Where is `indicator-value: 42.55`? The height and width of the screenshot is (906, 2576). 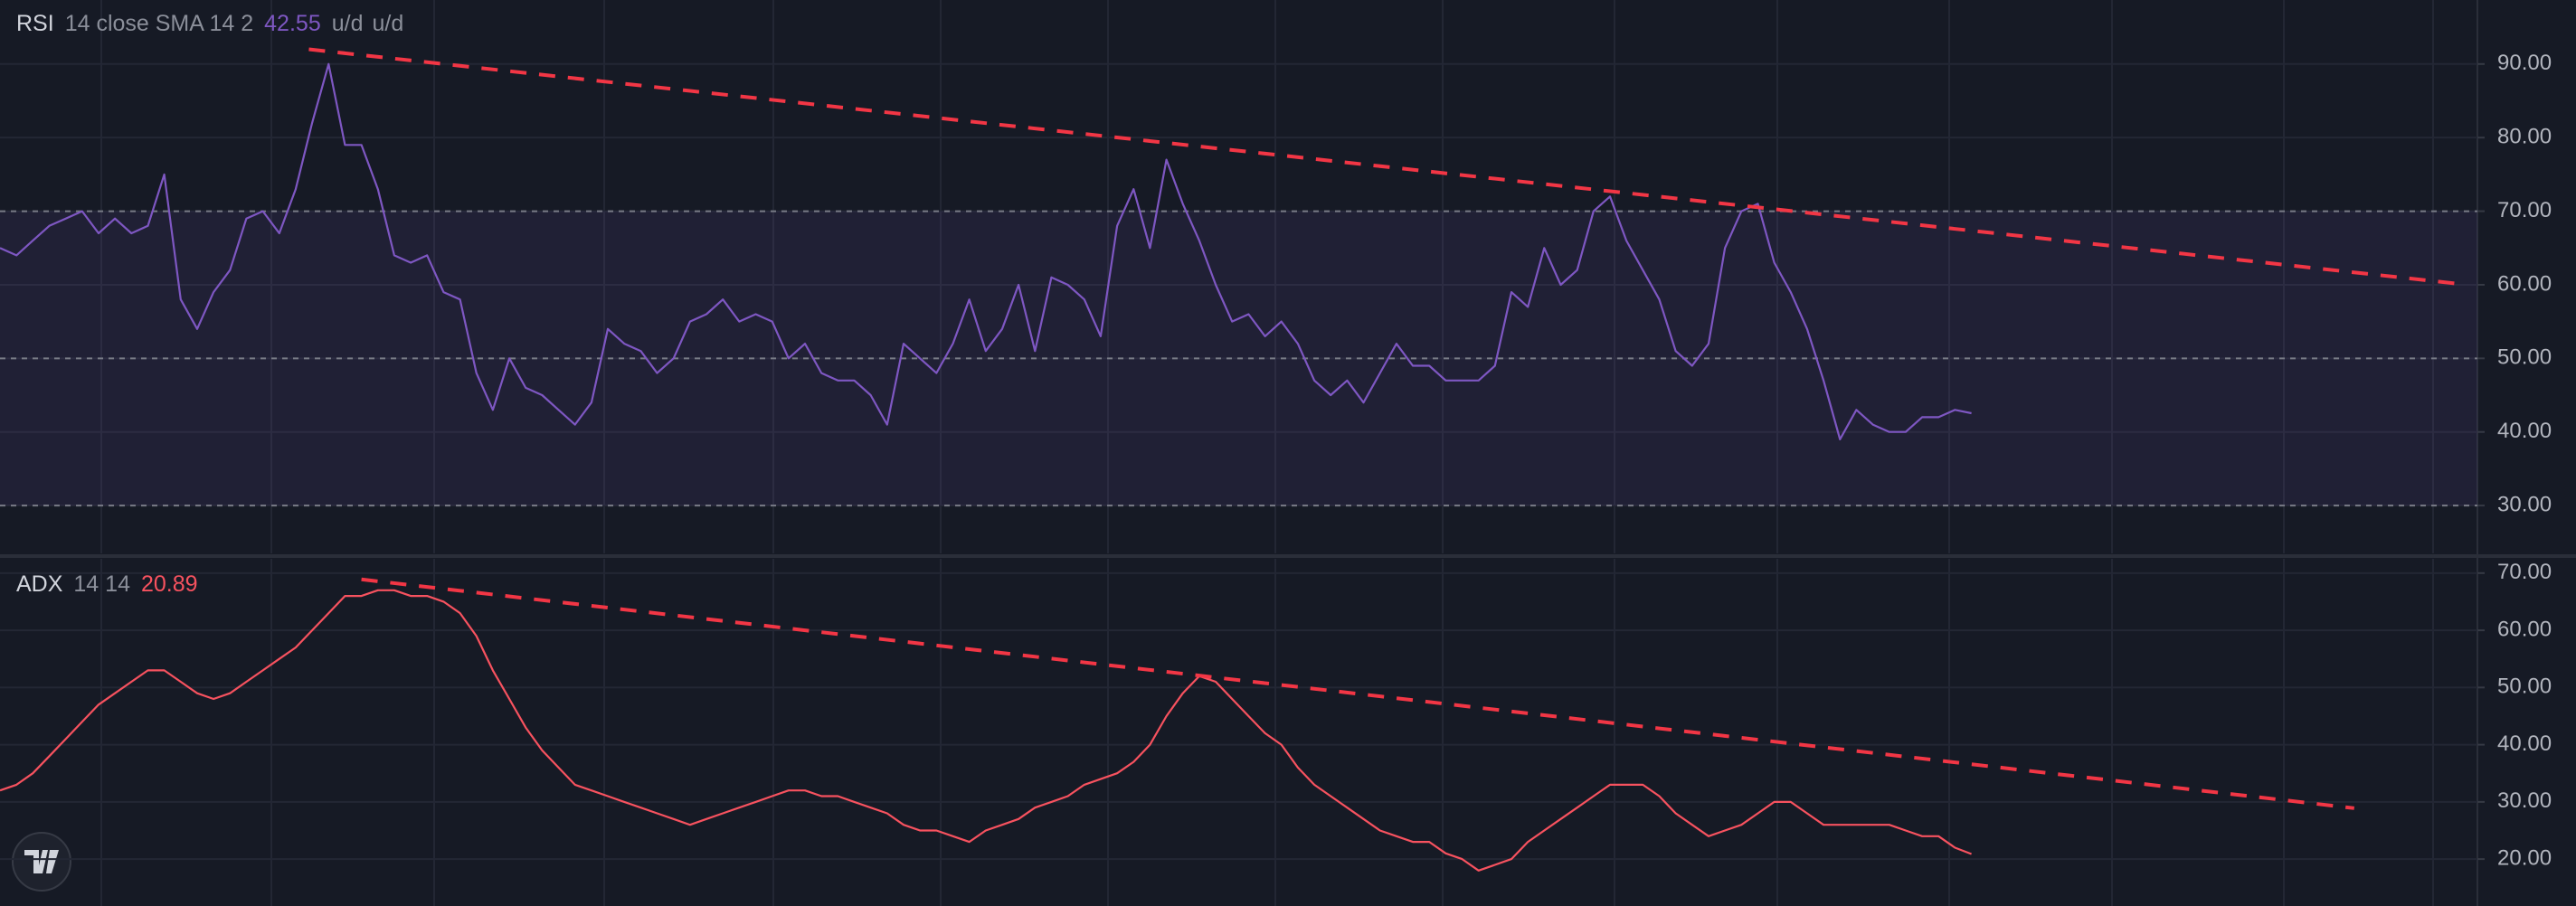
indicator-value: 42.55 is located at coordinates (292, 24).